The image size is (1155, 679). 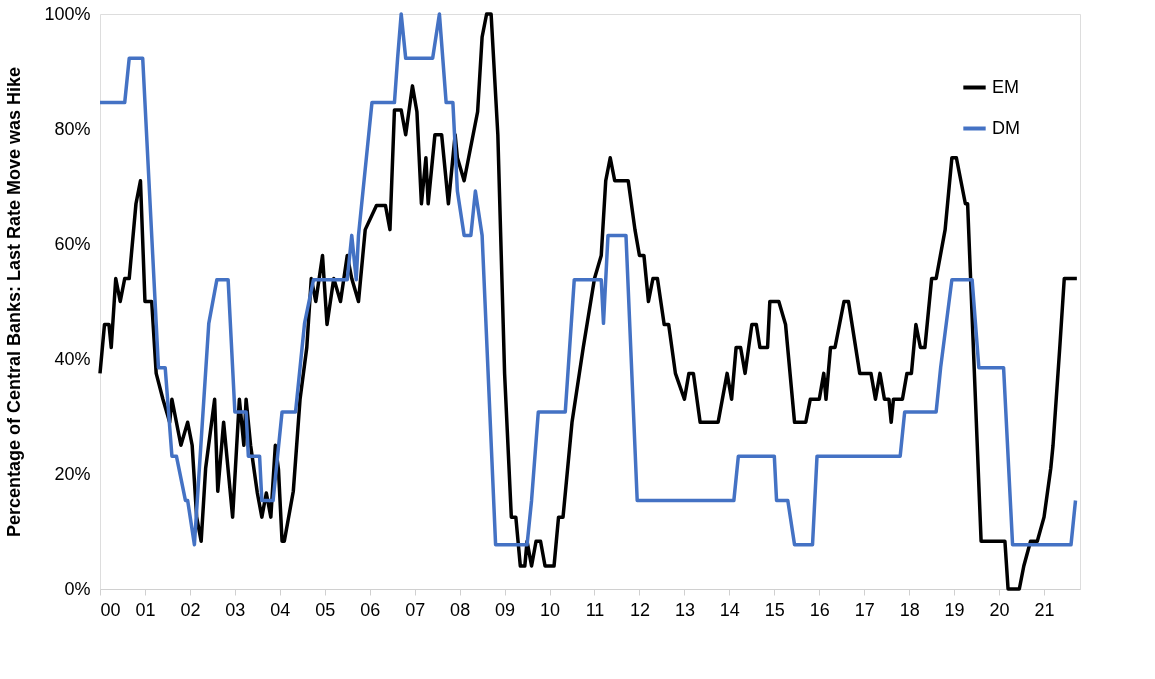 I want to click on x-tick-label: 15, so click(x=774, y=609).